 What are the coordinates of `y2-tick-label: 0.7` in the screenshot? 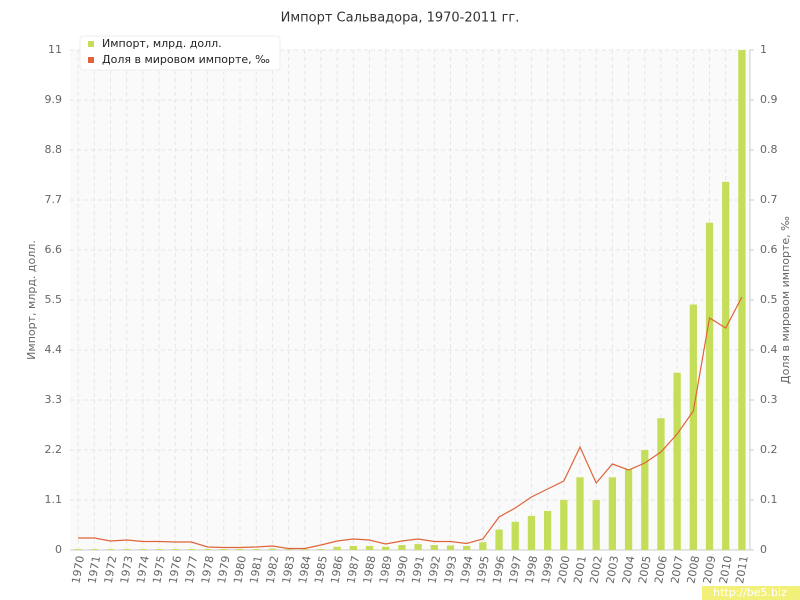 It's located at (769, 199).